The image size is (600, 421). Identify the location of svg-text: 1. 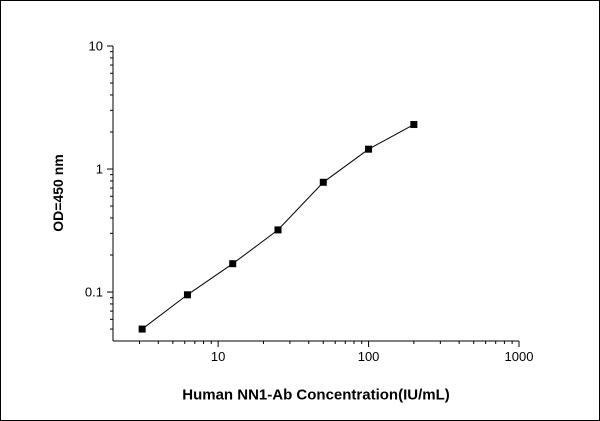
(99, 169).